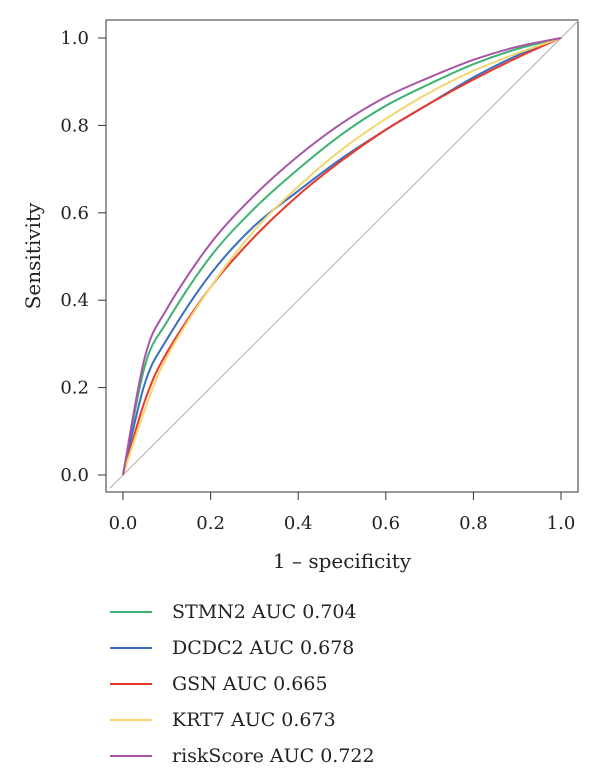 The height and width of the screenshot is (783, 600). I want to click on y-tick-label: 0.8, so click(74, 125).